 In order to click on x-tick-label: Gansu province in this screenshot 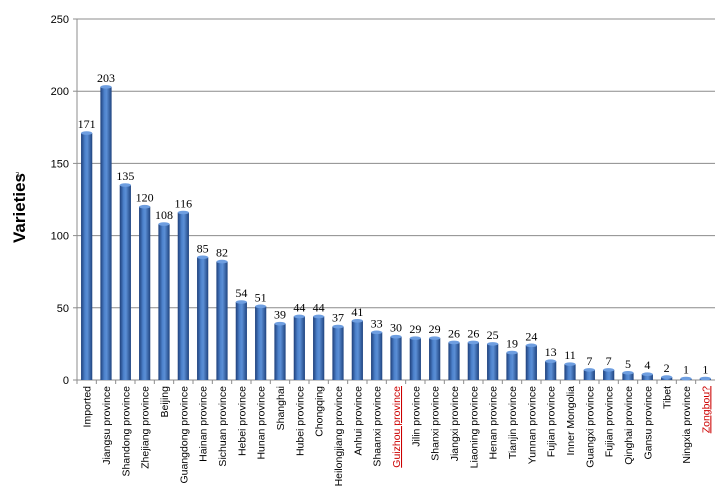, I will do `click(648, 423)`.